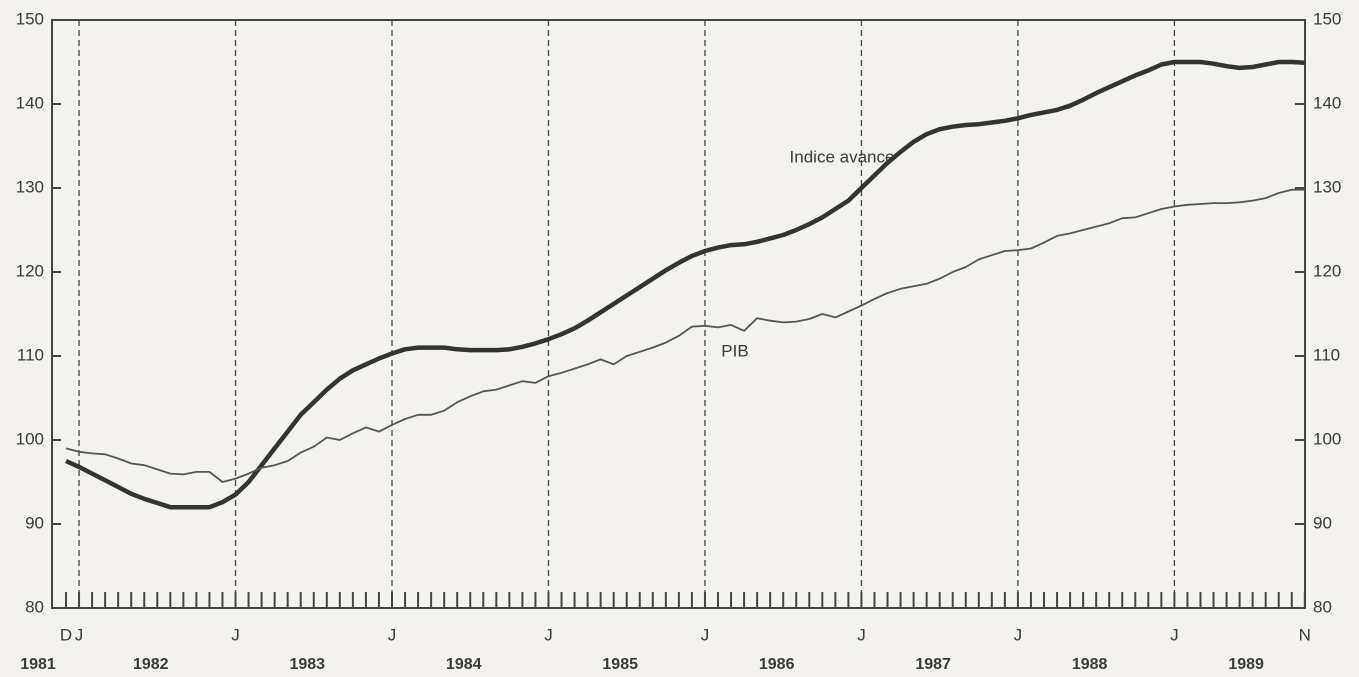 The height and width of the screenshot is (677, 1359). I want to click on series-label: Indice avance, so click(842, 156).